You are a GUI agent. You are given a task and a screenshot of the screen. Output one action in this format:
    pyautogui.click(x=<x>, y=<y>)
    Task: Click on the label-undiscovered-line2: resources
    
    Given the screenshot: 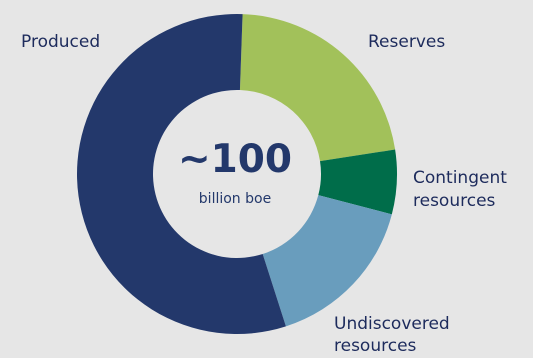 What is the action you would take?
    pyautogui.click(x=375, y=346)
    